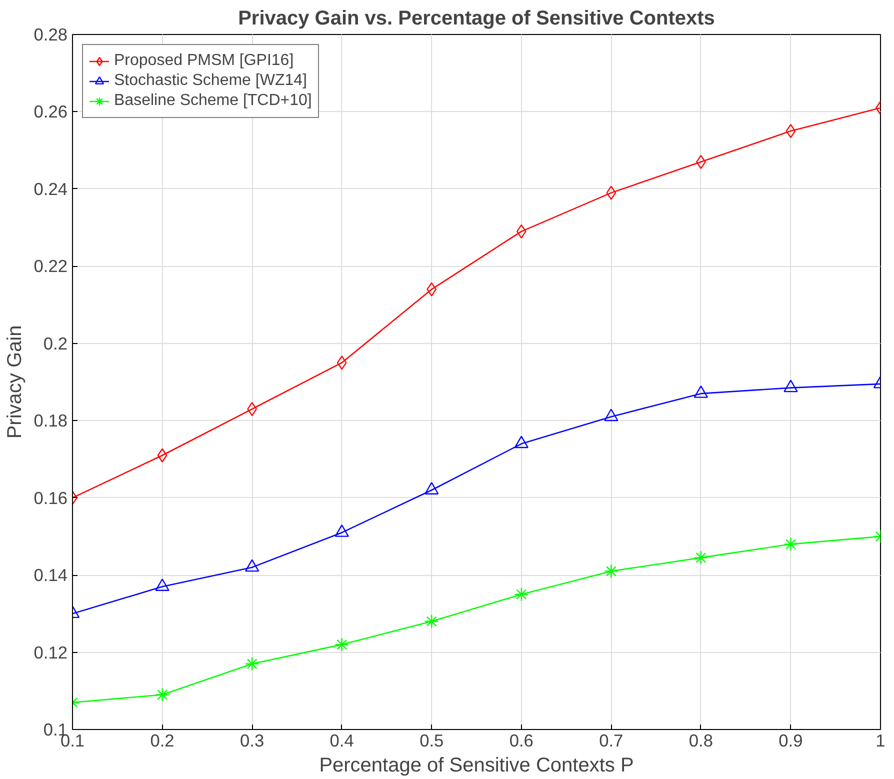 The height and width of the screenshot is (779, 894). What do you see at coordinates (342, 740) in the screenshot?
I see `x-tick-label: 0.4` at bounding box center [342, 740].